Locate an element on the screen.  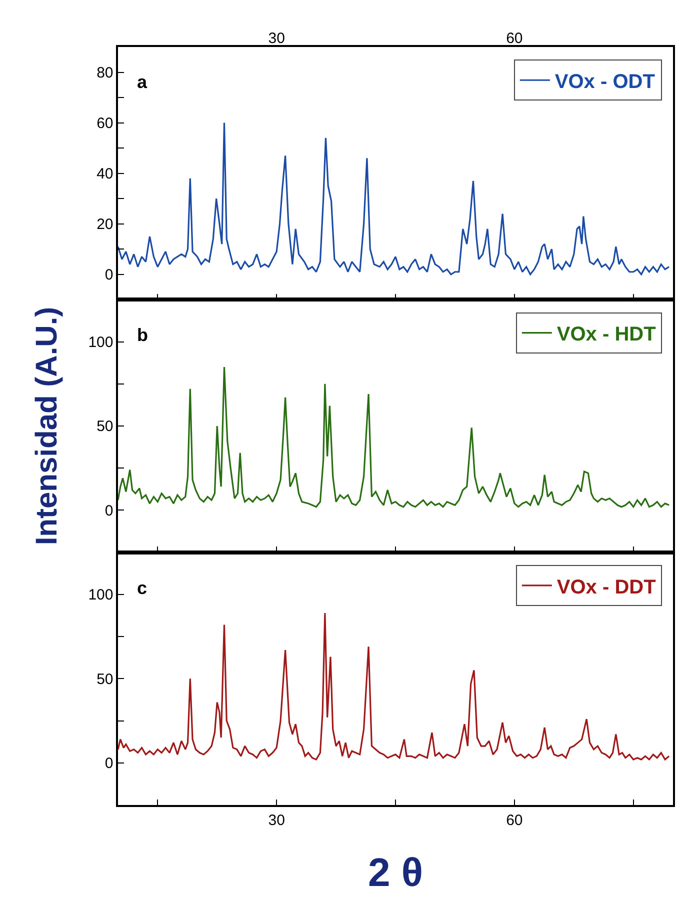
legend-label: VOx - DDT is located at coordinates (606, 587).